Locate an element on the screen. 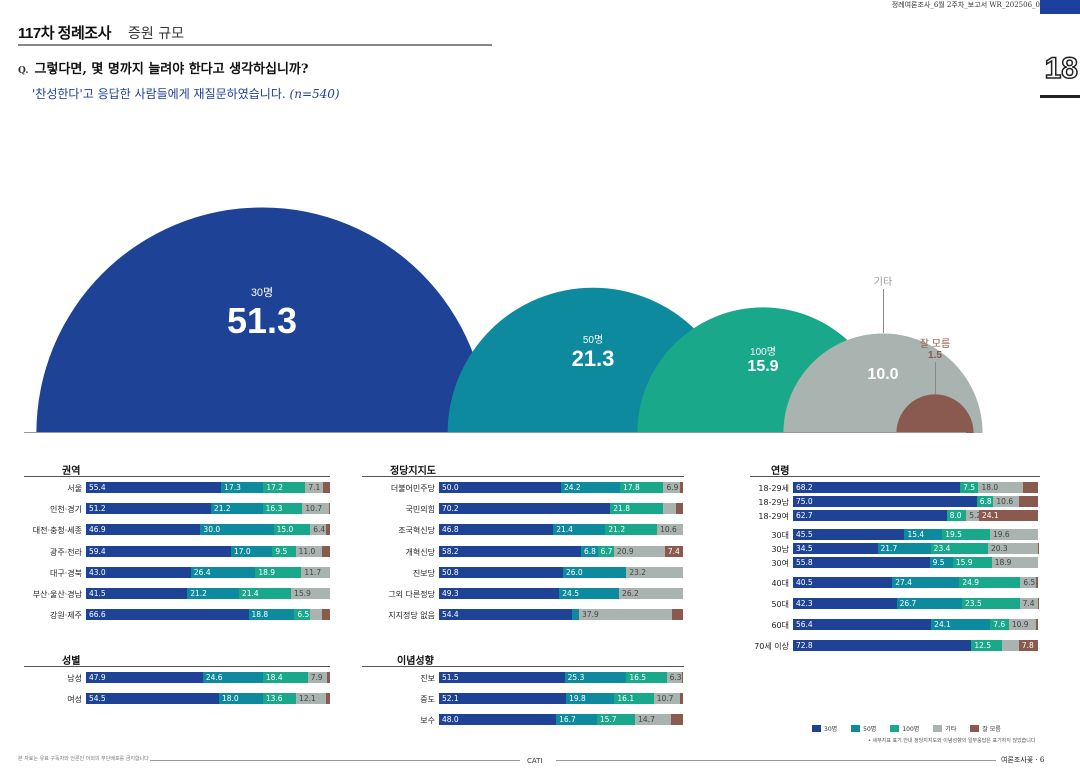  row-label: 60대 is located at coordinates (780, 625).